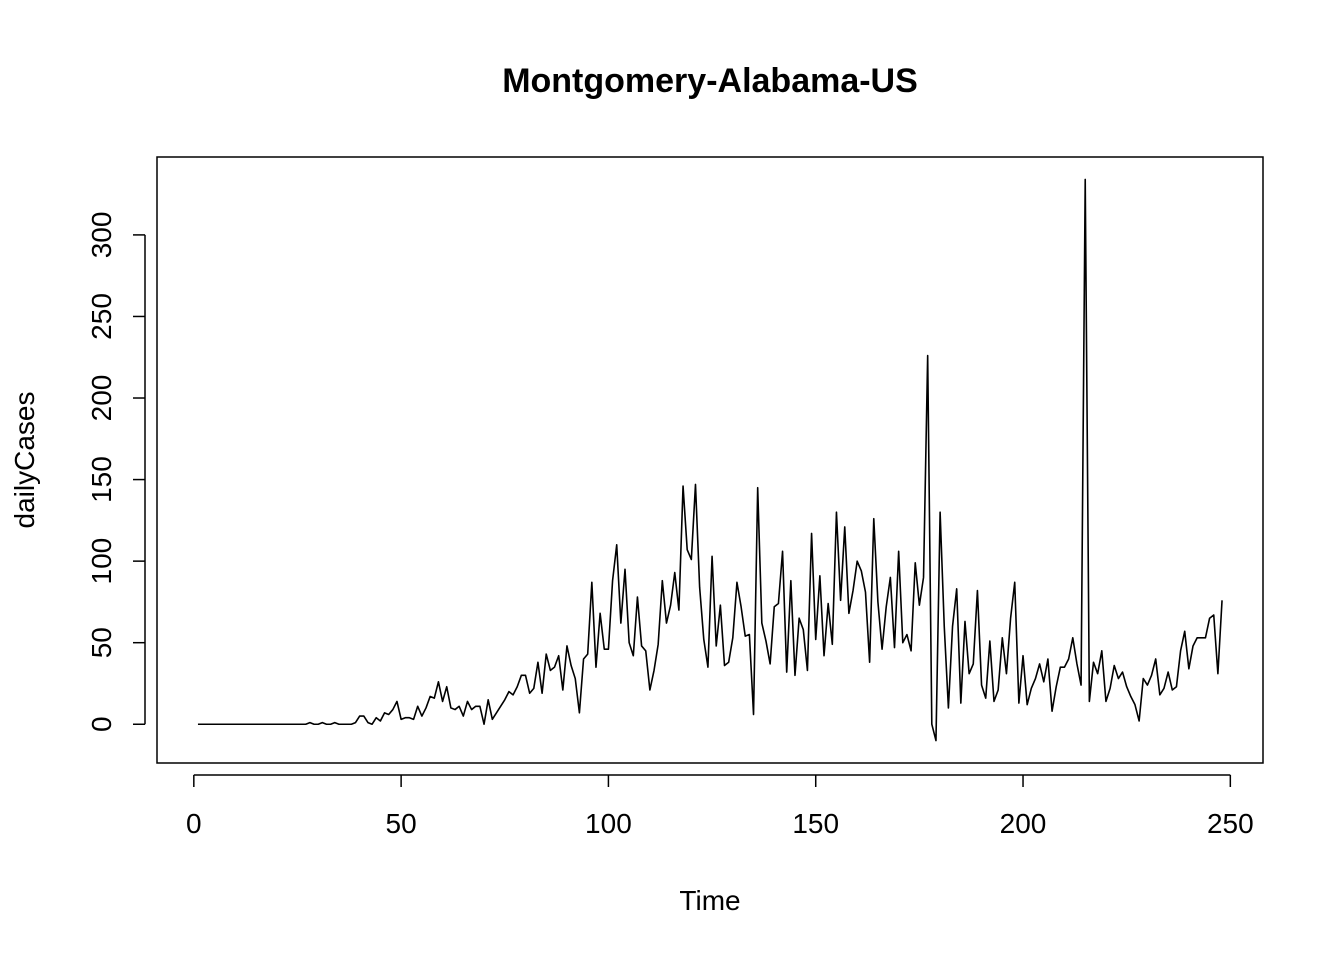  I want to click on x-axis-label: Time, so click(709, 900).